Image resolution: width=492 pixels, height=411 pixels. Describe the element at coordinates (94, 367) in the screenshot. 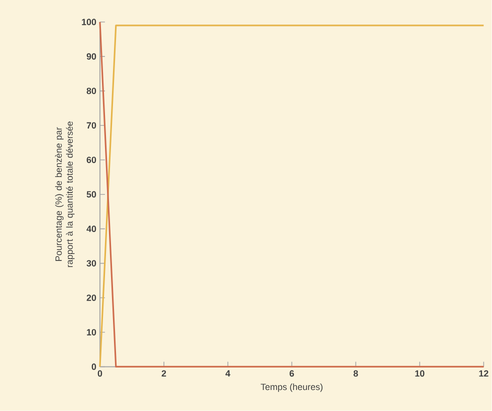

I see `y-tick-label: 0` at that location.